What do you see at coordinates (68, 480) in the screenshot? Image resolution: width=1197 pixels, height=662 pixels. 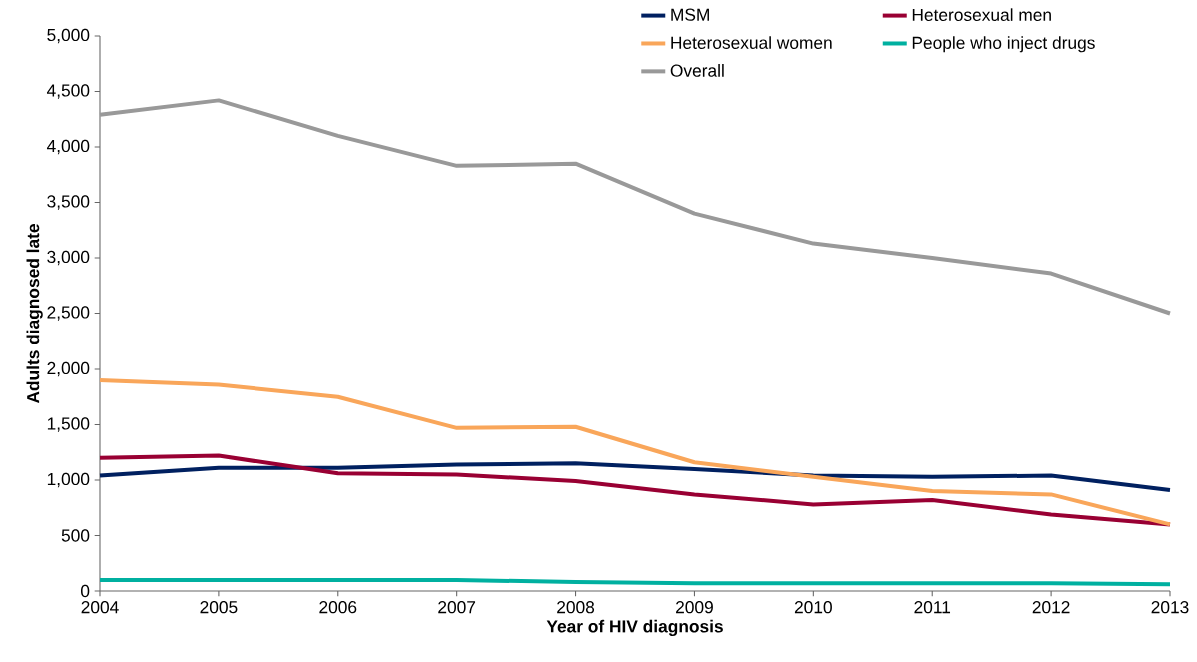 I see `y-tick-label: 1,000` at bounding box center [68, 480].